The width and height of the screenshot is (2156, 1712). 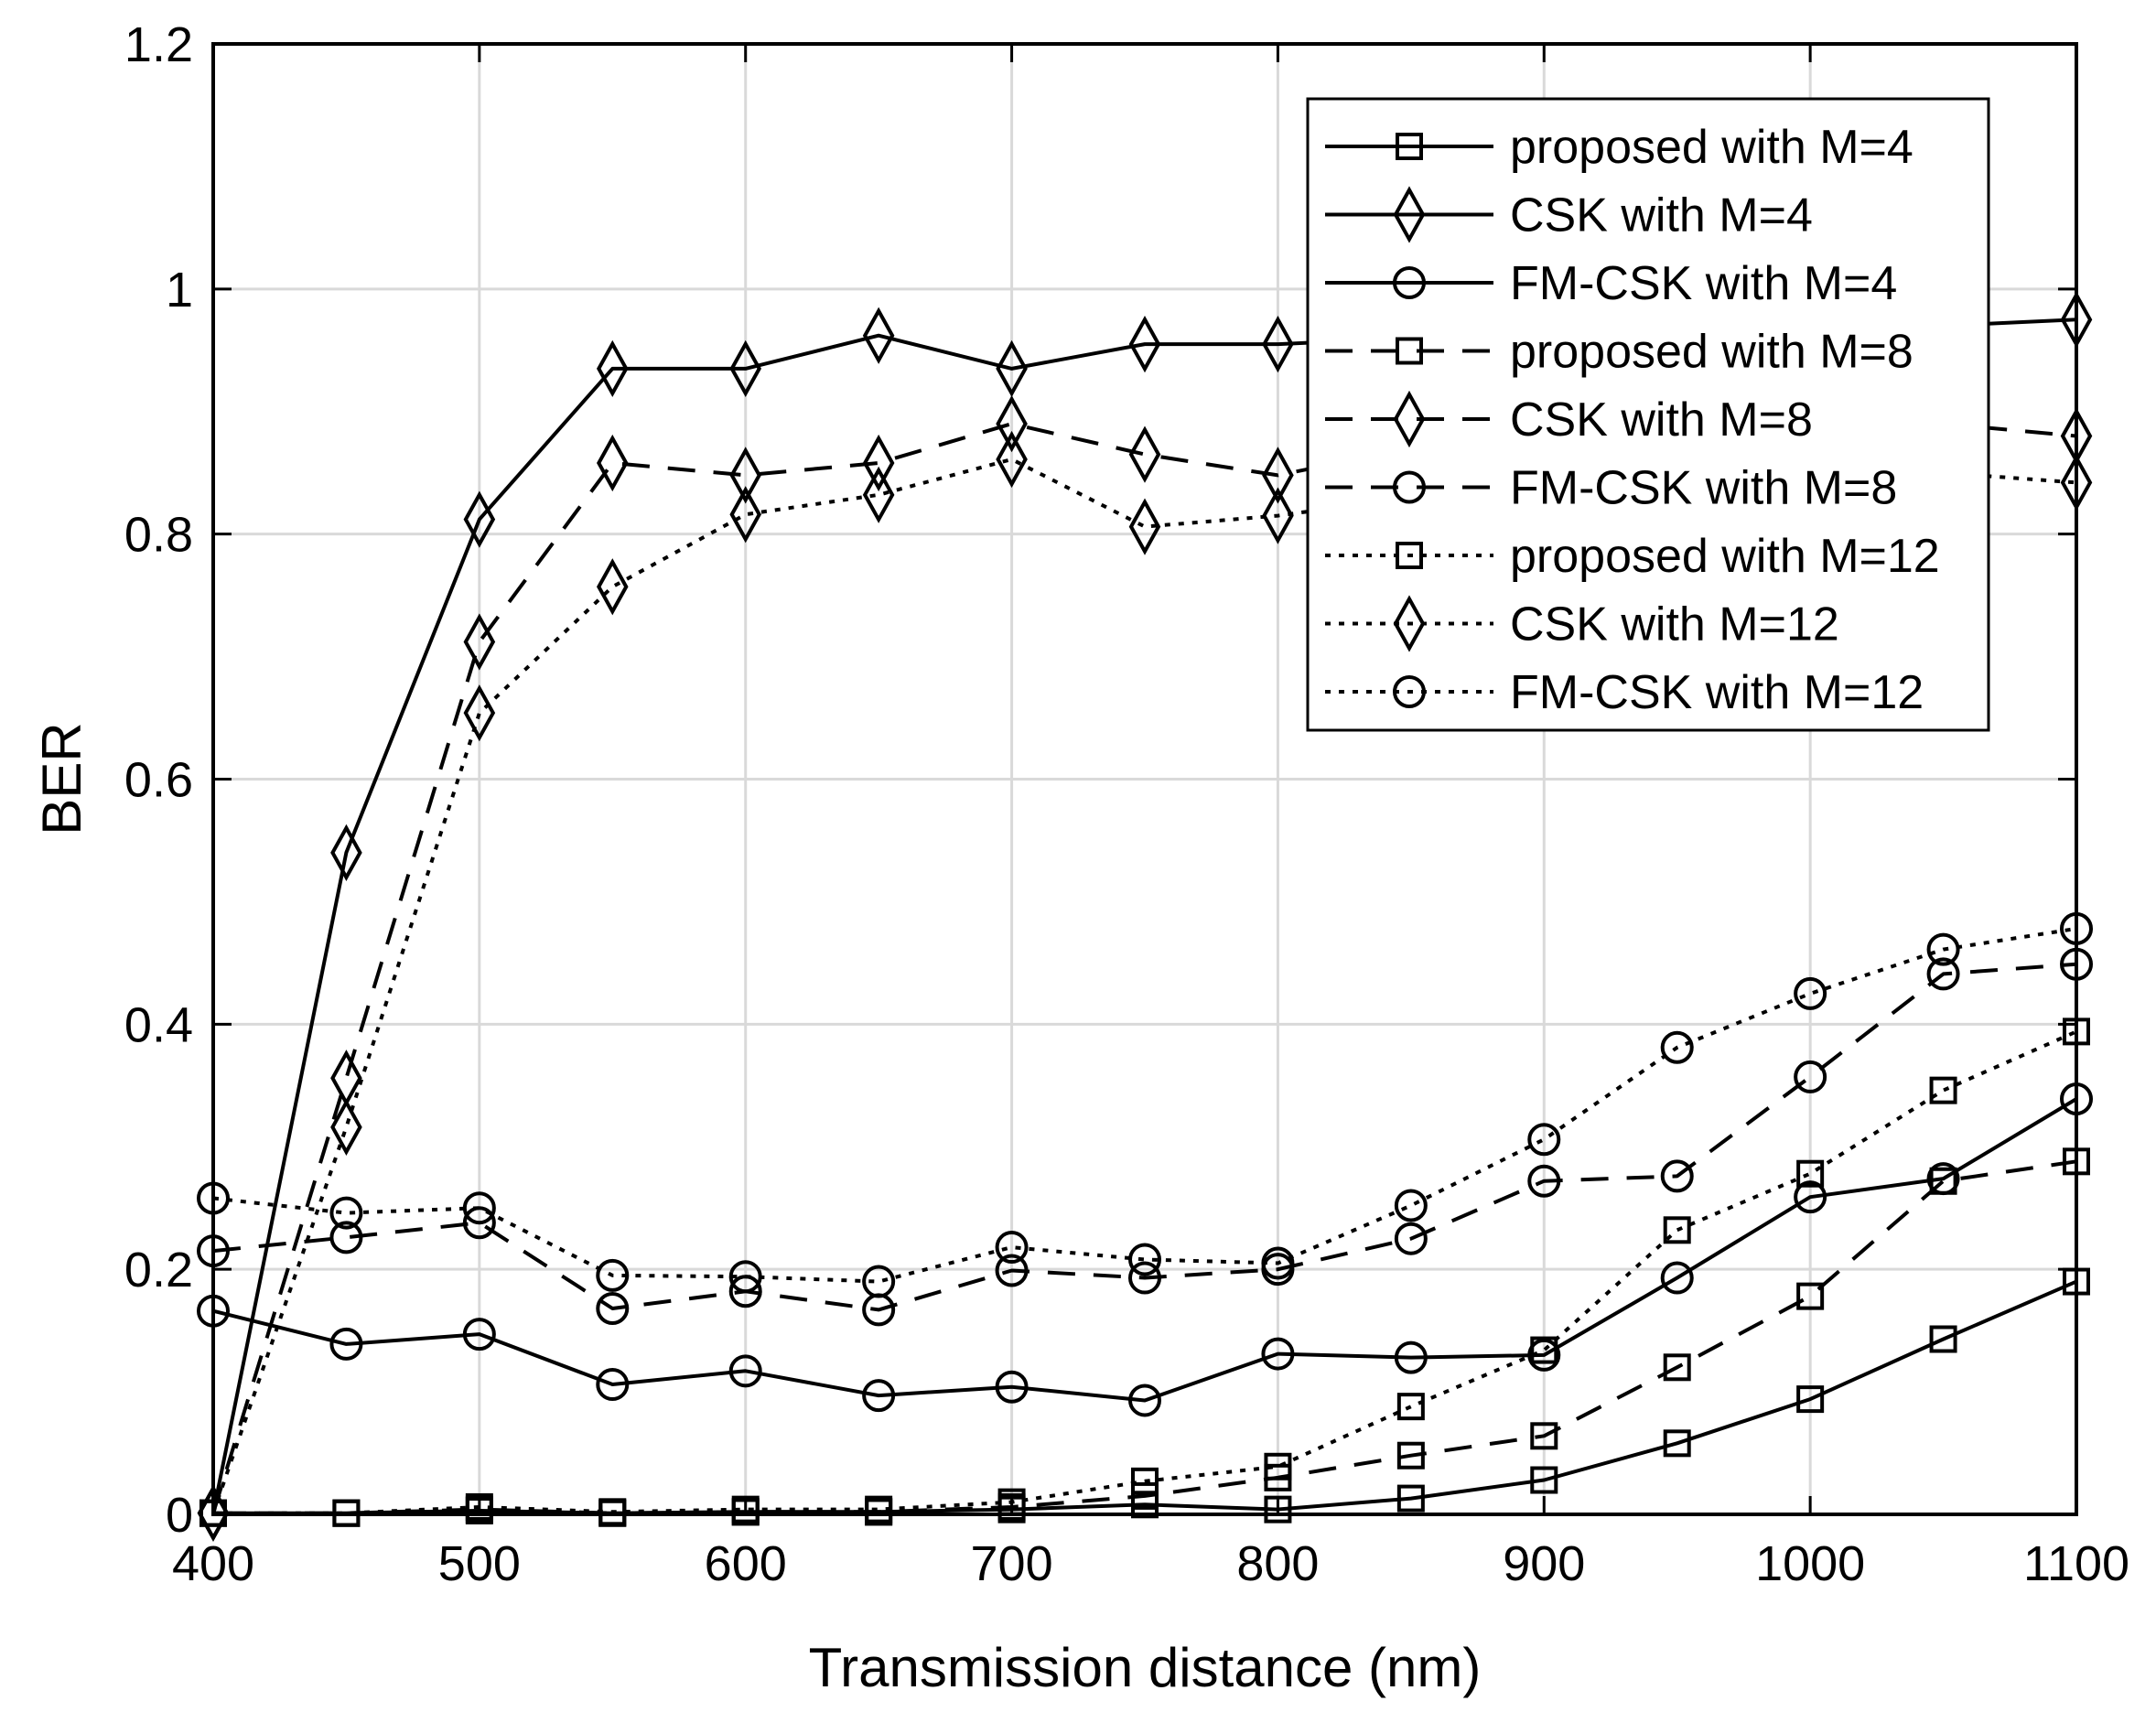 I want to click on legend-entry: proposed with M=8, so click(x=1619, y=353).